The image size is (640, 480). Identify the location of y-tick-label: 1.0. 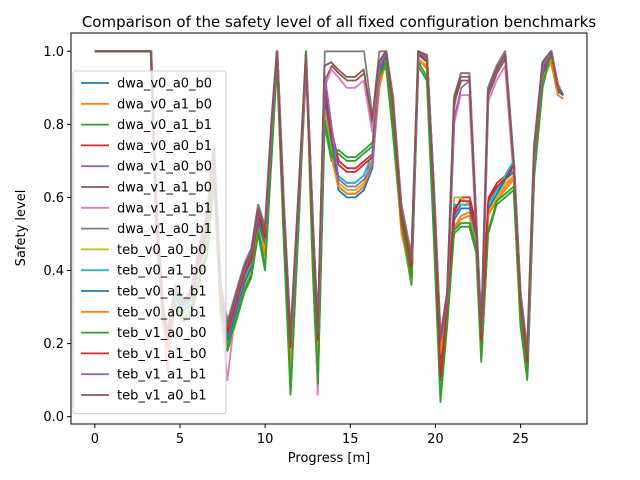
(53, 52).